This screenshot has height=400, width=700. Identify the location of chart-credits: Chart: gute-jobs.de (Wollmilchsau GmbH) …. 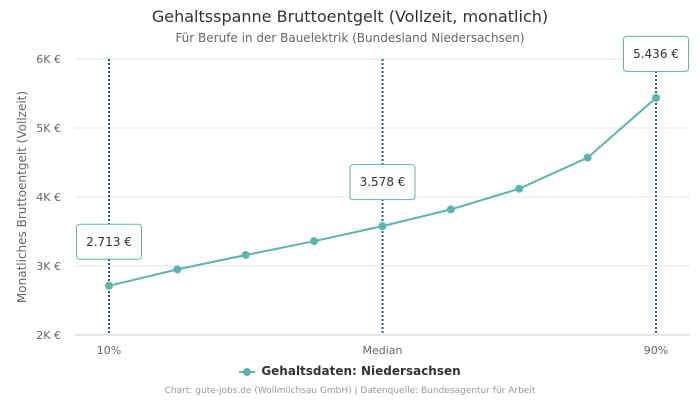
(350, 391).